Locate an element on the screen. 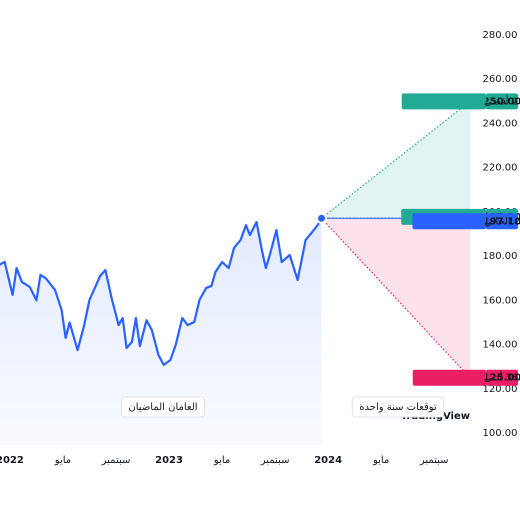  period-caption-label: توقعات سنة واحدة is located at coordinates (398, 407).